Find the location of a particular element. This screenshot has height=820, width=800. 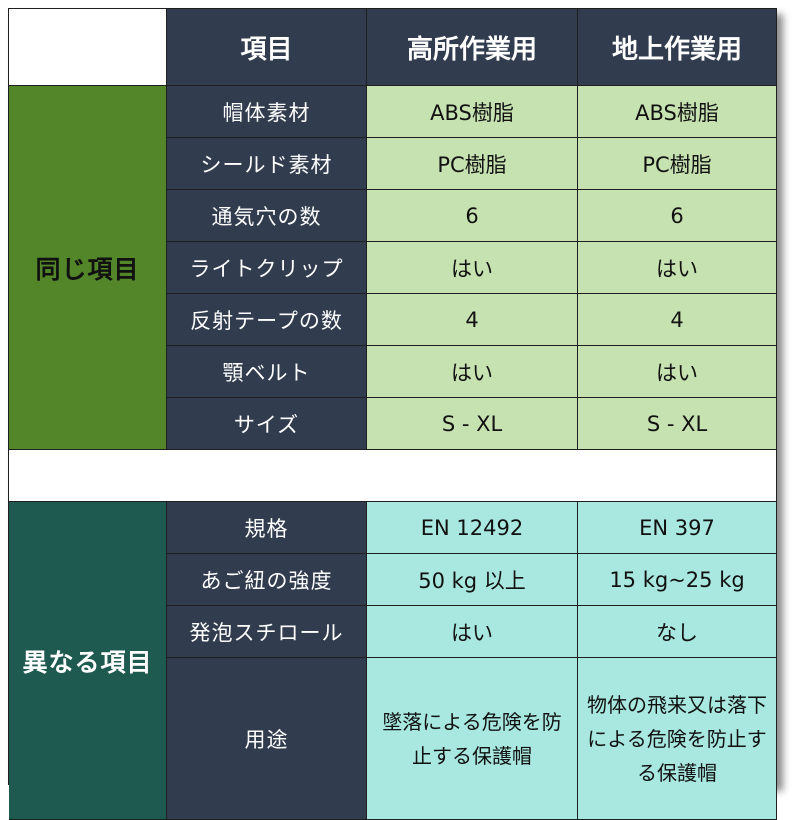

header-item: 項目 is located at coordinates (267, 47).